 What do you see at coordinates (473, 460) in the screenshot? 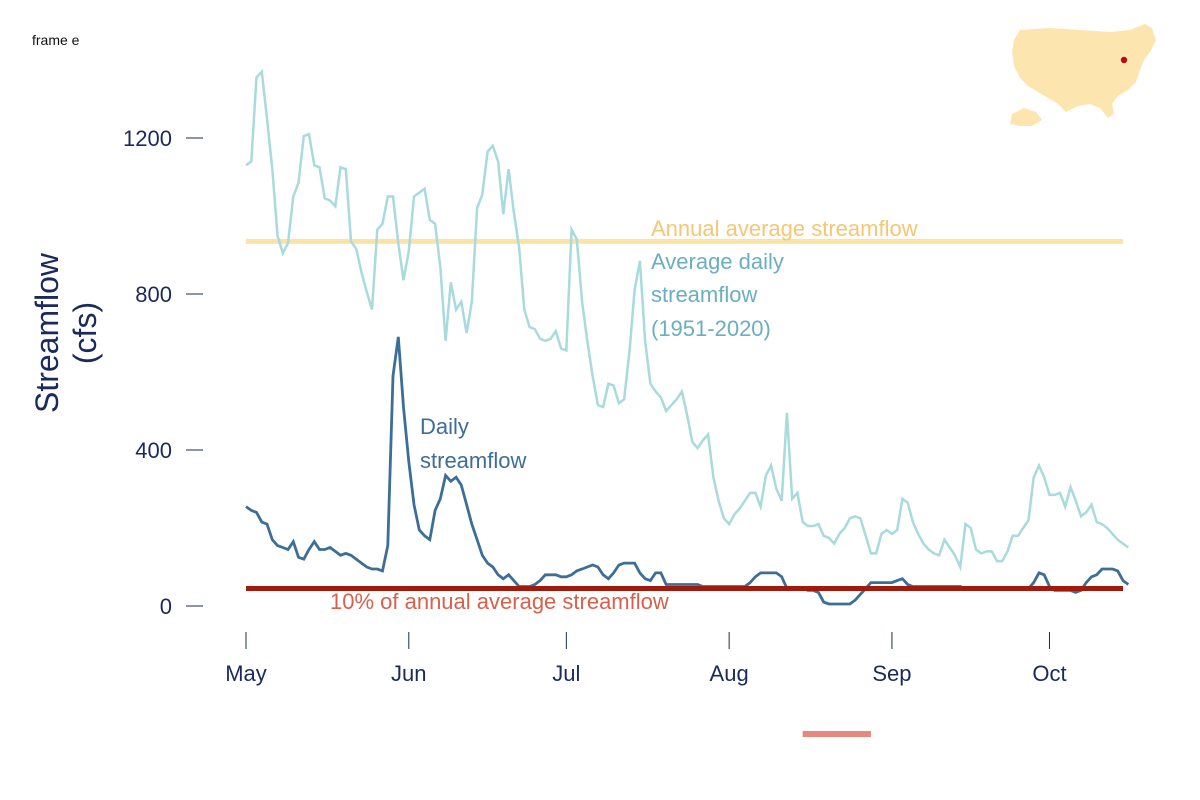
I see `daily-streamflow-annotation-line-2: streamflow` at bounding box center [473, 460].